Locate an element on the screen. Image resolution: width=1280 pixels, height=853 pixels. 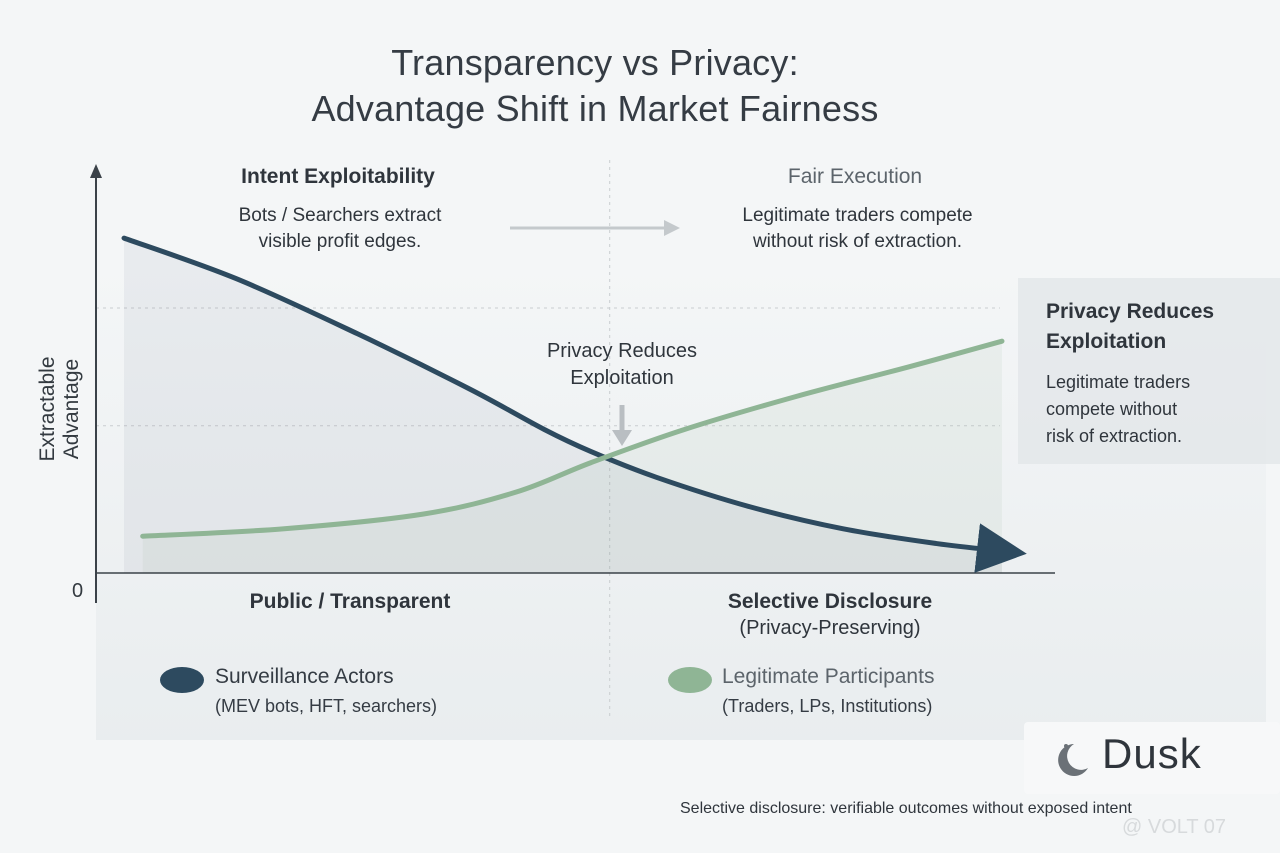
down-arrow-head is located at coordinates (622, 438).